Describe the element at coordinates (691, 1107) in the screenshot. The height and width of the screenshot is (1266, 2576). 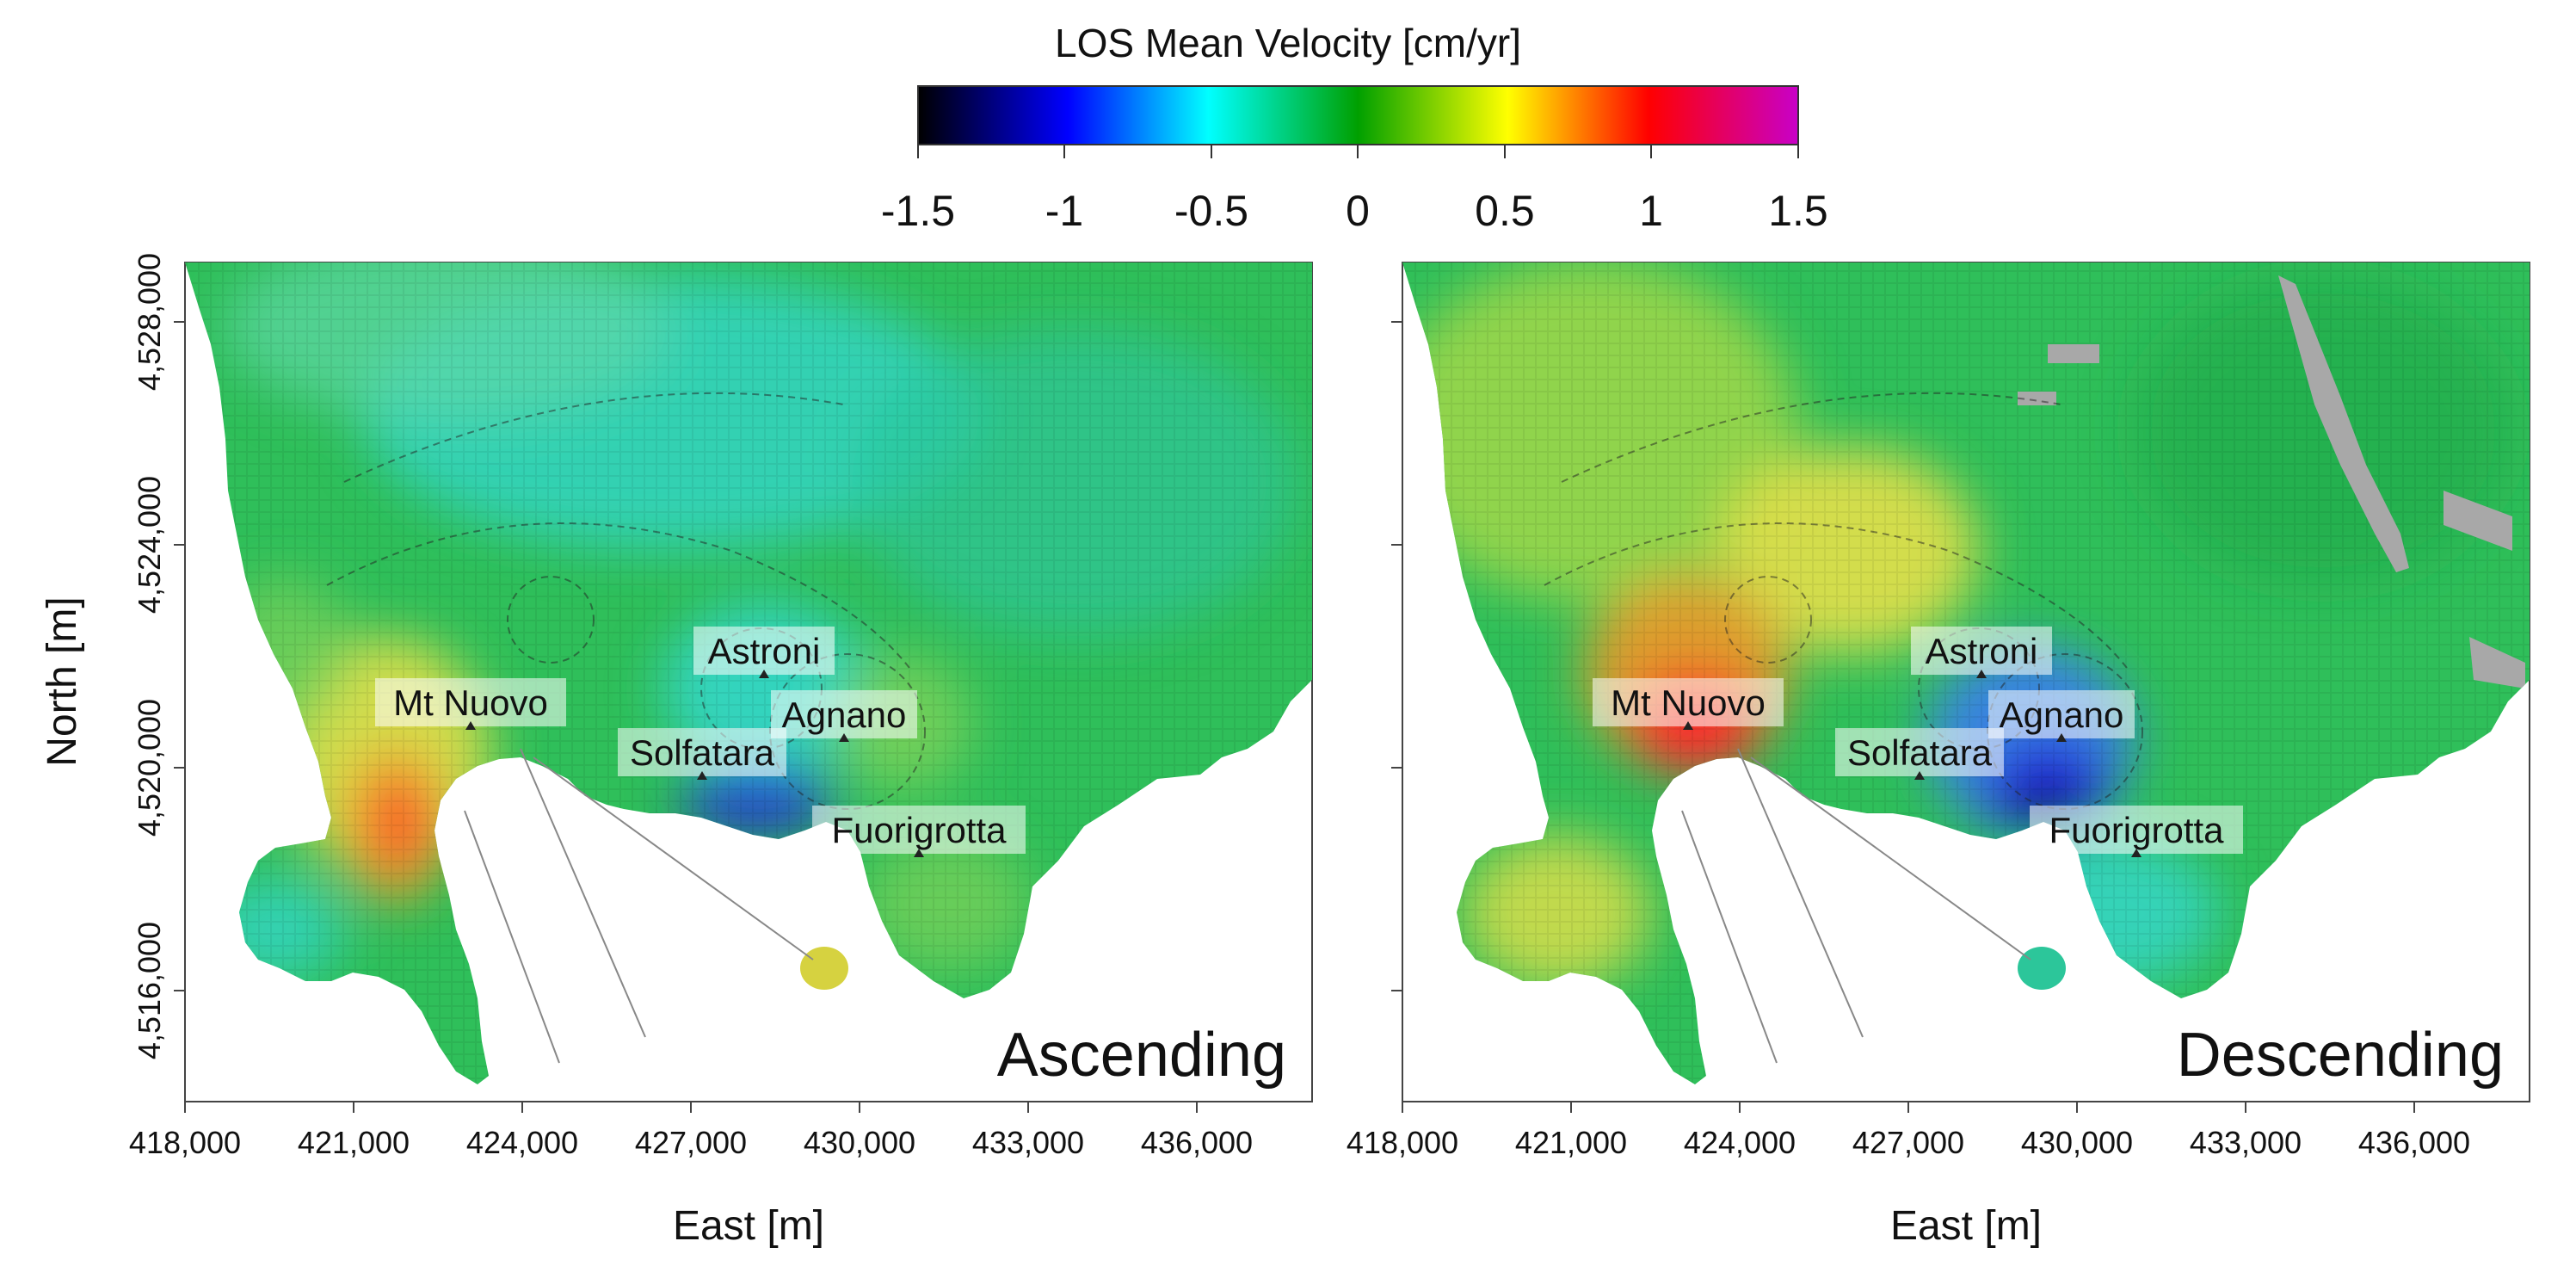
I see `x-axis-left` at that location.